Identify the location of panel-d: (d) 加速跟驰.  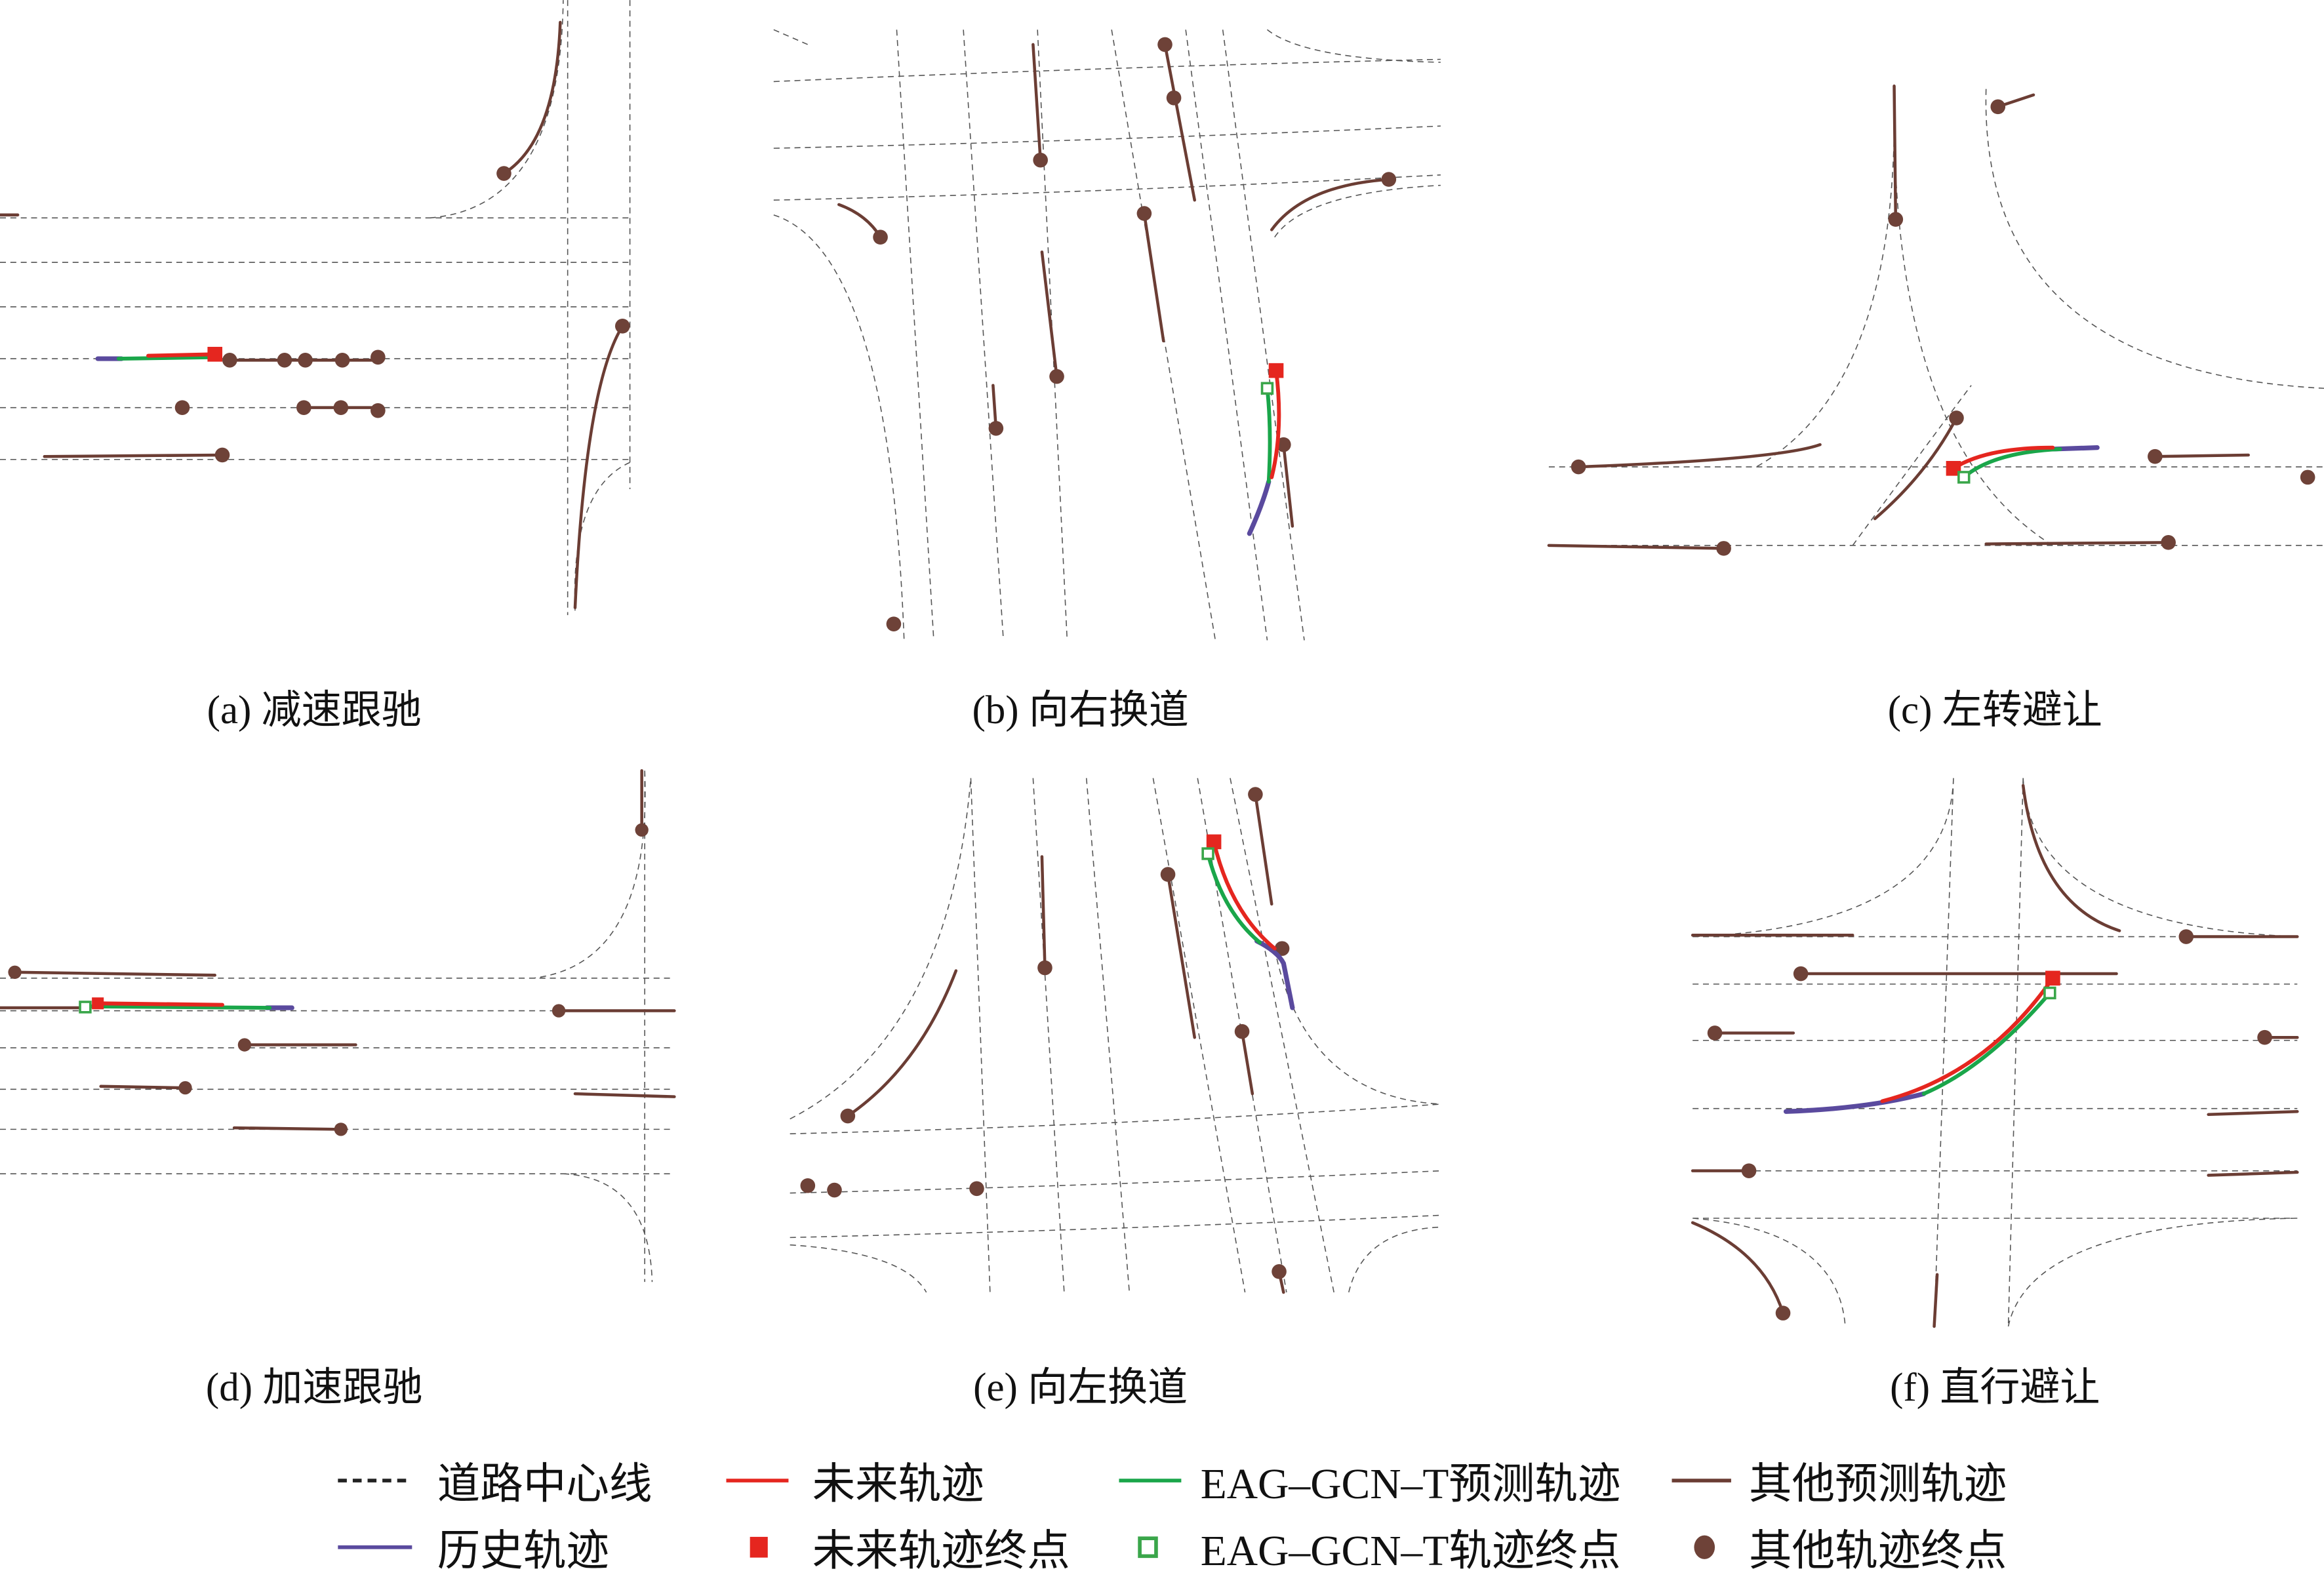
(338, 1090).